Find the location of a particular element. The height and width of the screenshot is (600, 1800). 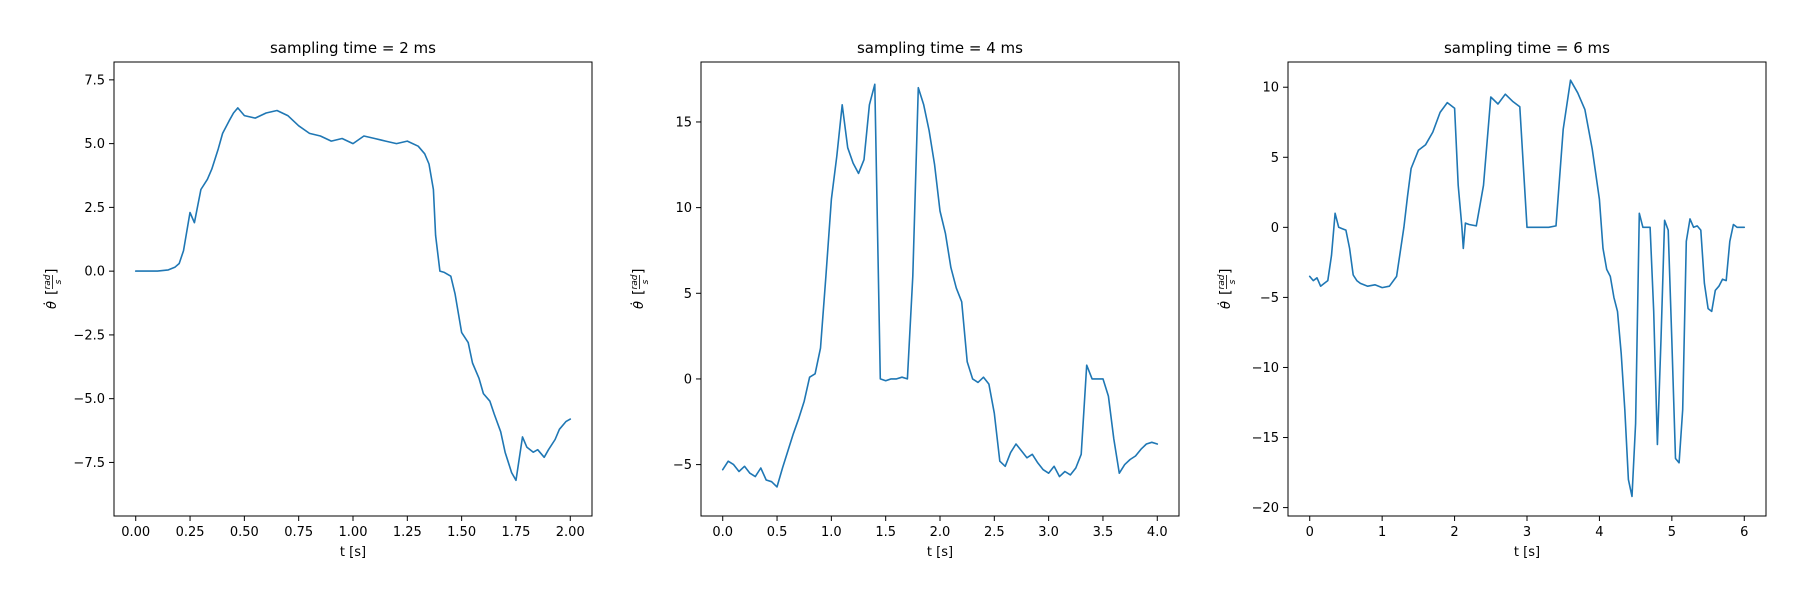

y-tick-label: −5.0 is located at coordinates (89, 399).